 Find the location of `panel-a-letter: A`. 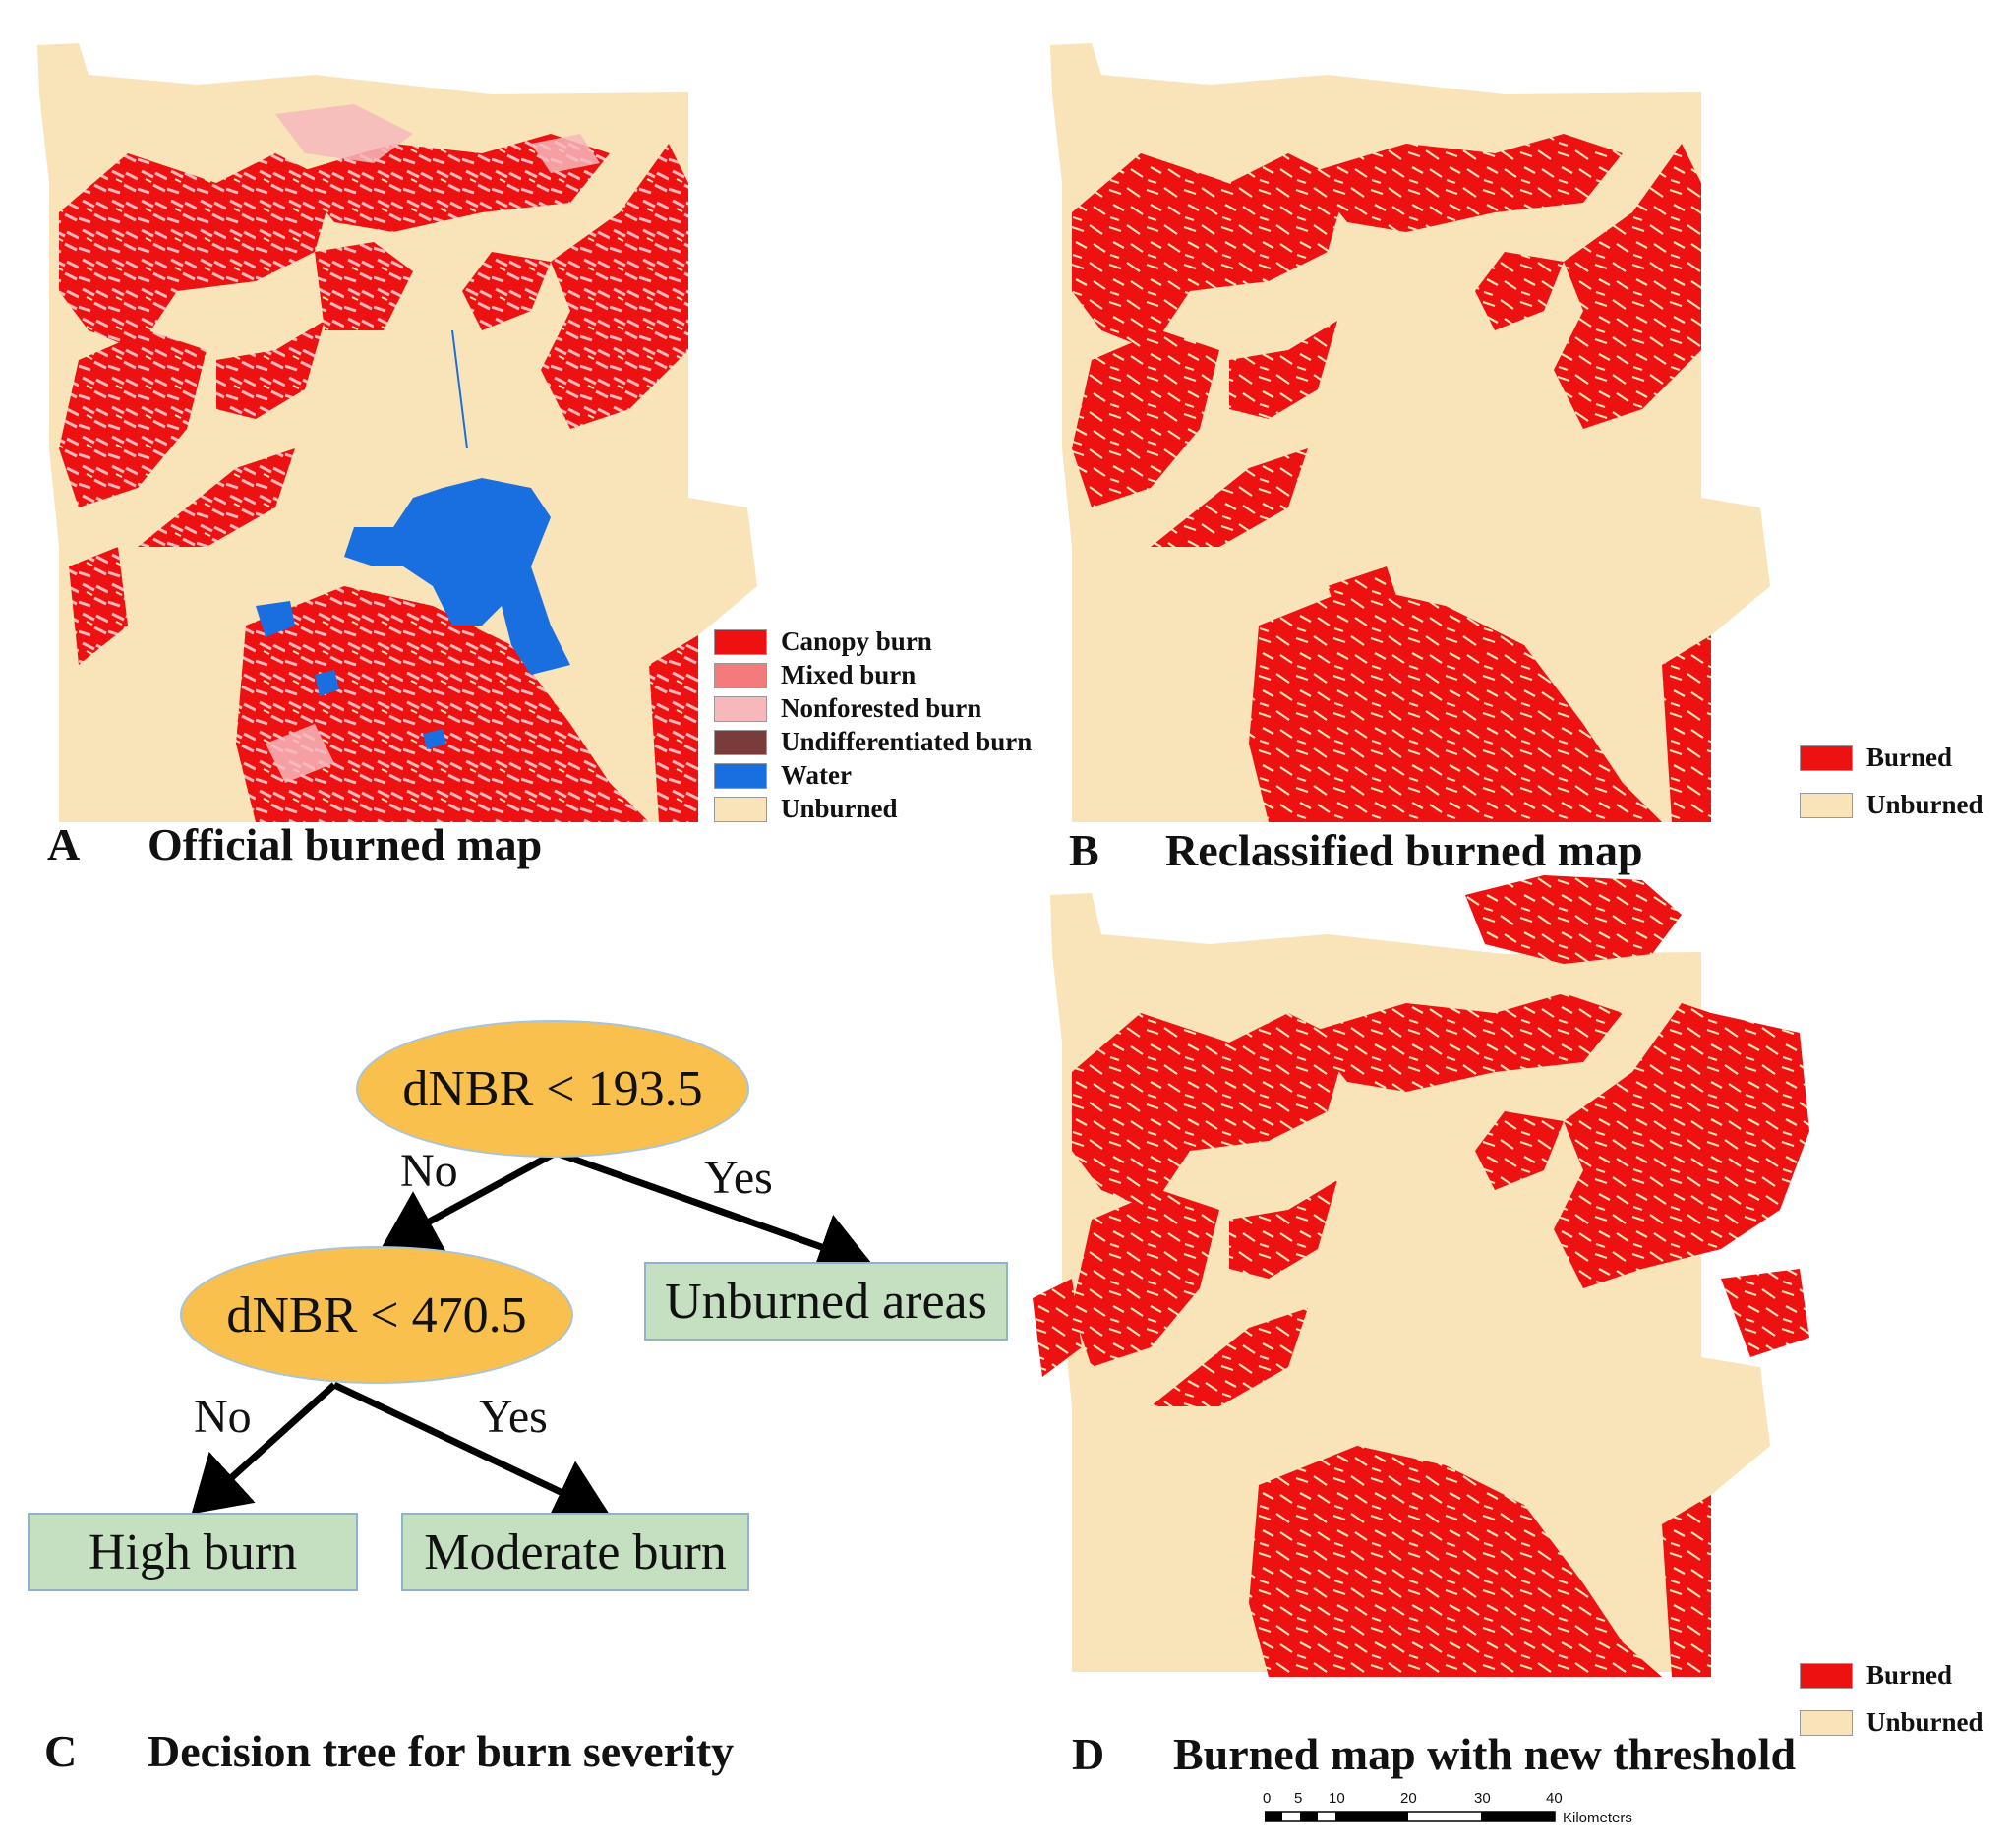

panel-a-letter: A is located at coordinates (64, 844).